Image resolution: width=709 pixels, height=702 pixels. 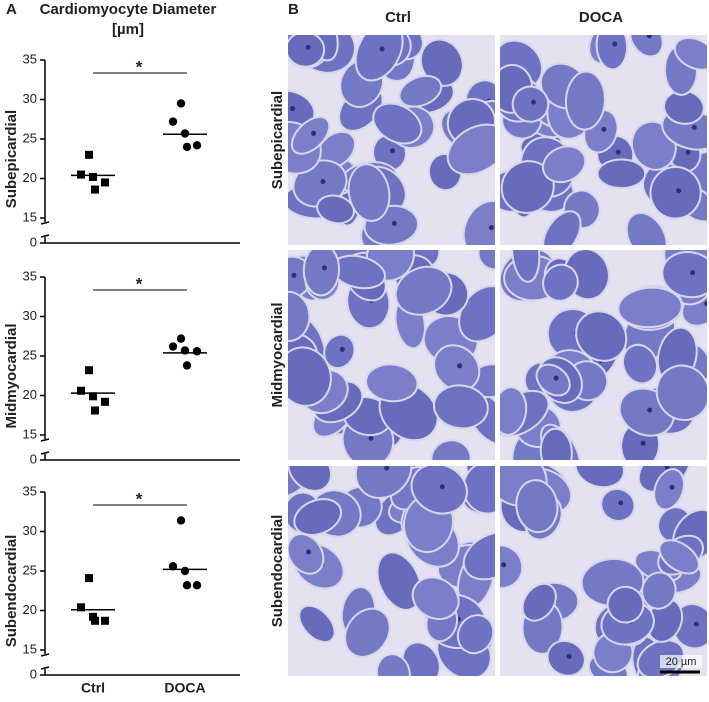 I want to click on x-tick-label: Ctrl, so click(x=93, y=688).